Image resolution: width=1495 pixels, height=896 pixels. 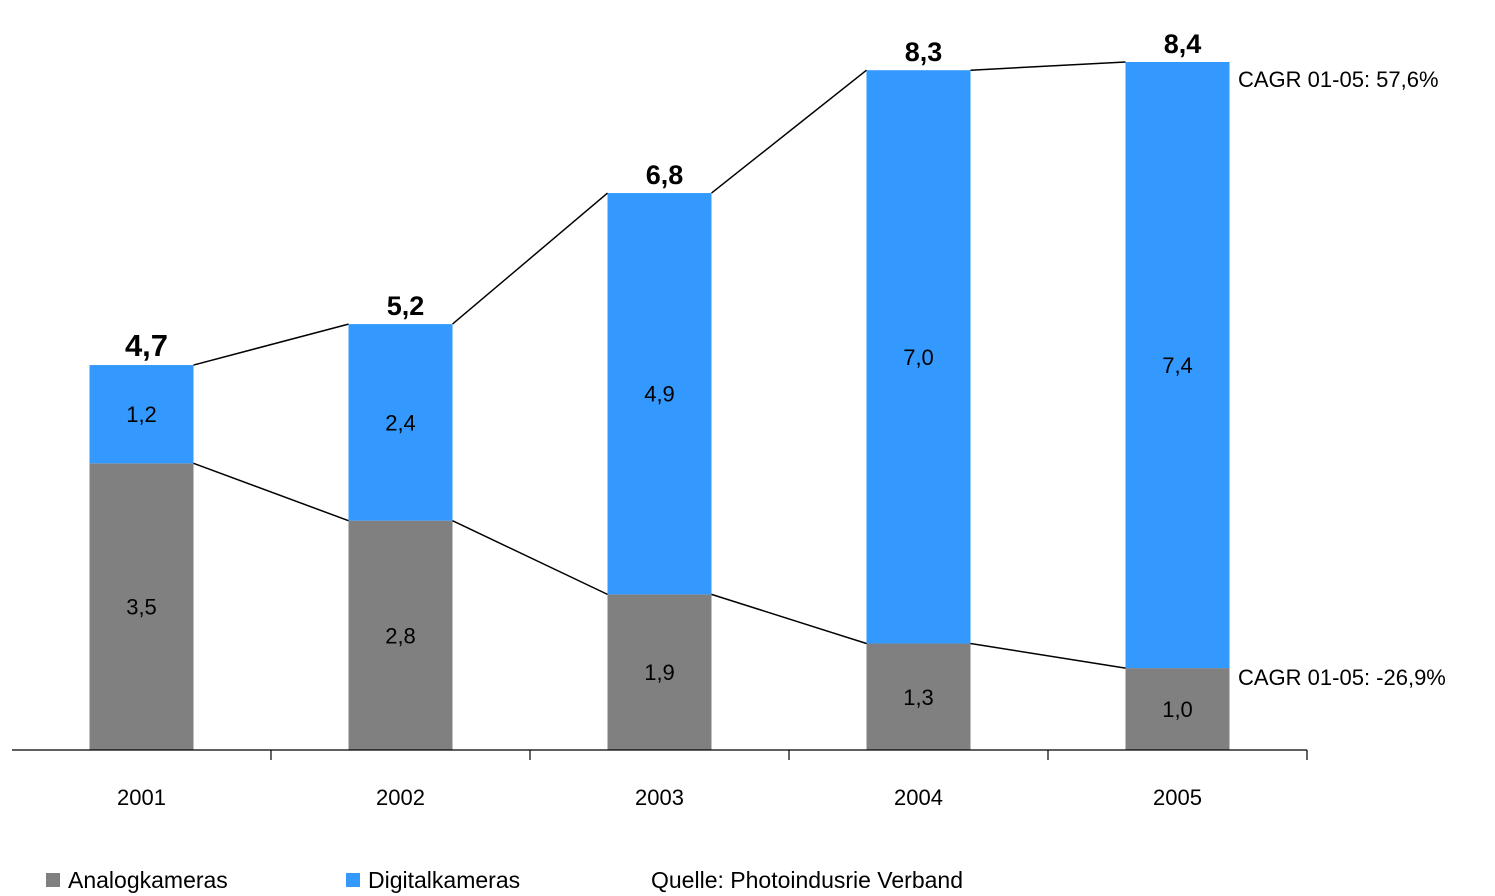 What do you see at coordinates (353, 880) in the screenshot?
I see `legend-swatch-digital` at bounding box center [353, 880].